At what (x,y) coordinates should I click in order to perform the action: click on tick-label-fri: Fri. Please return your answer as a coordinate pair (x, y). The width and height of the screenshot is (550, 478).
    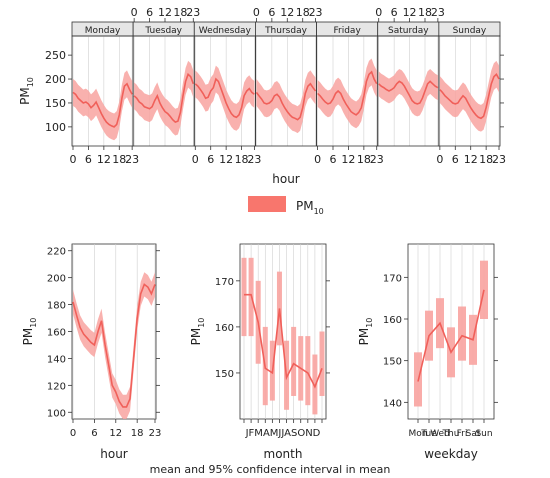
    Looking at the image, I should click on (462, 434).